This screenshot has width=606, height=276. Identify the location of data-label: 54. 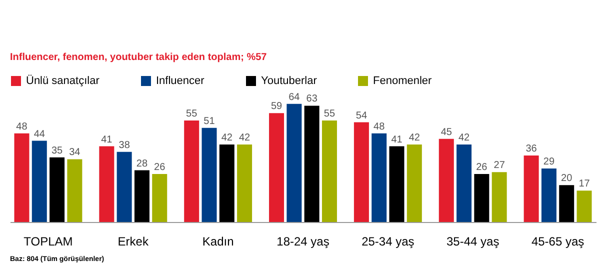
(362, 116).